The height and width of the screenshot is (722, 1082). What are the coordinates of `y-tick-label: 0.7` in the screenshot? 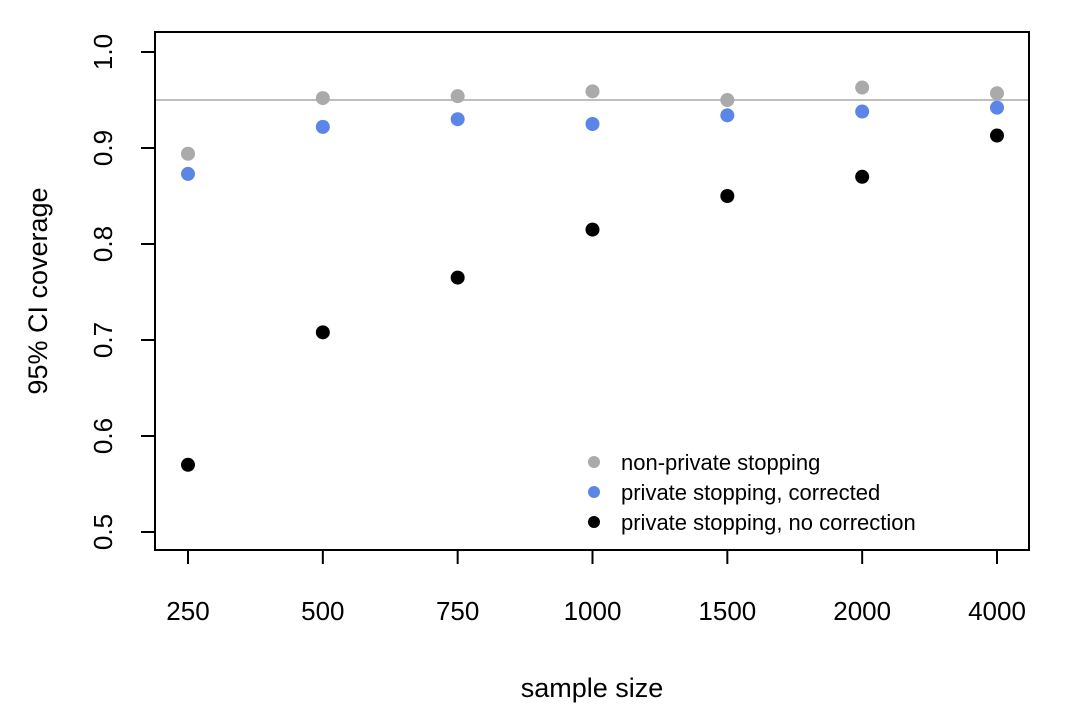 It's located at (103, 340).